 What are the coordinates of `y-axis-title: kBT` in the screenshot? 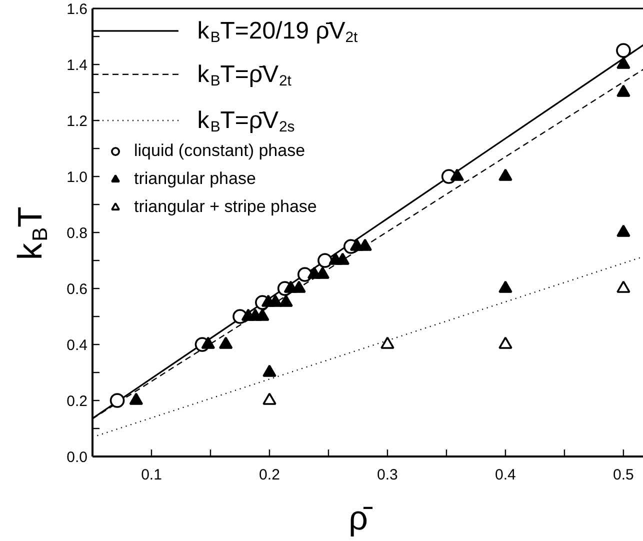 It's located at (32, 233).